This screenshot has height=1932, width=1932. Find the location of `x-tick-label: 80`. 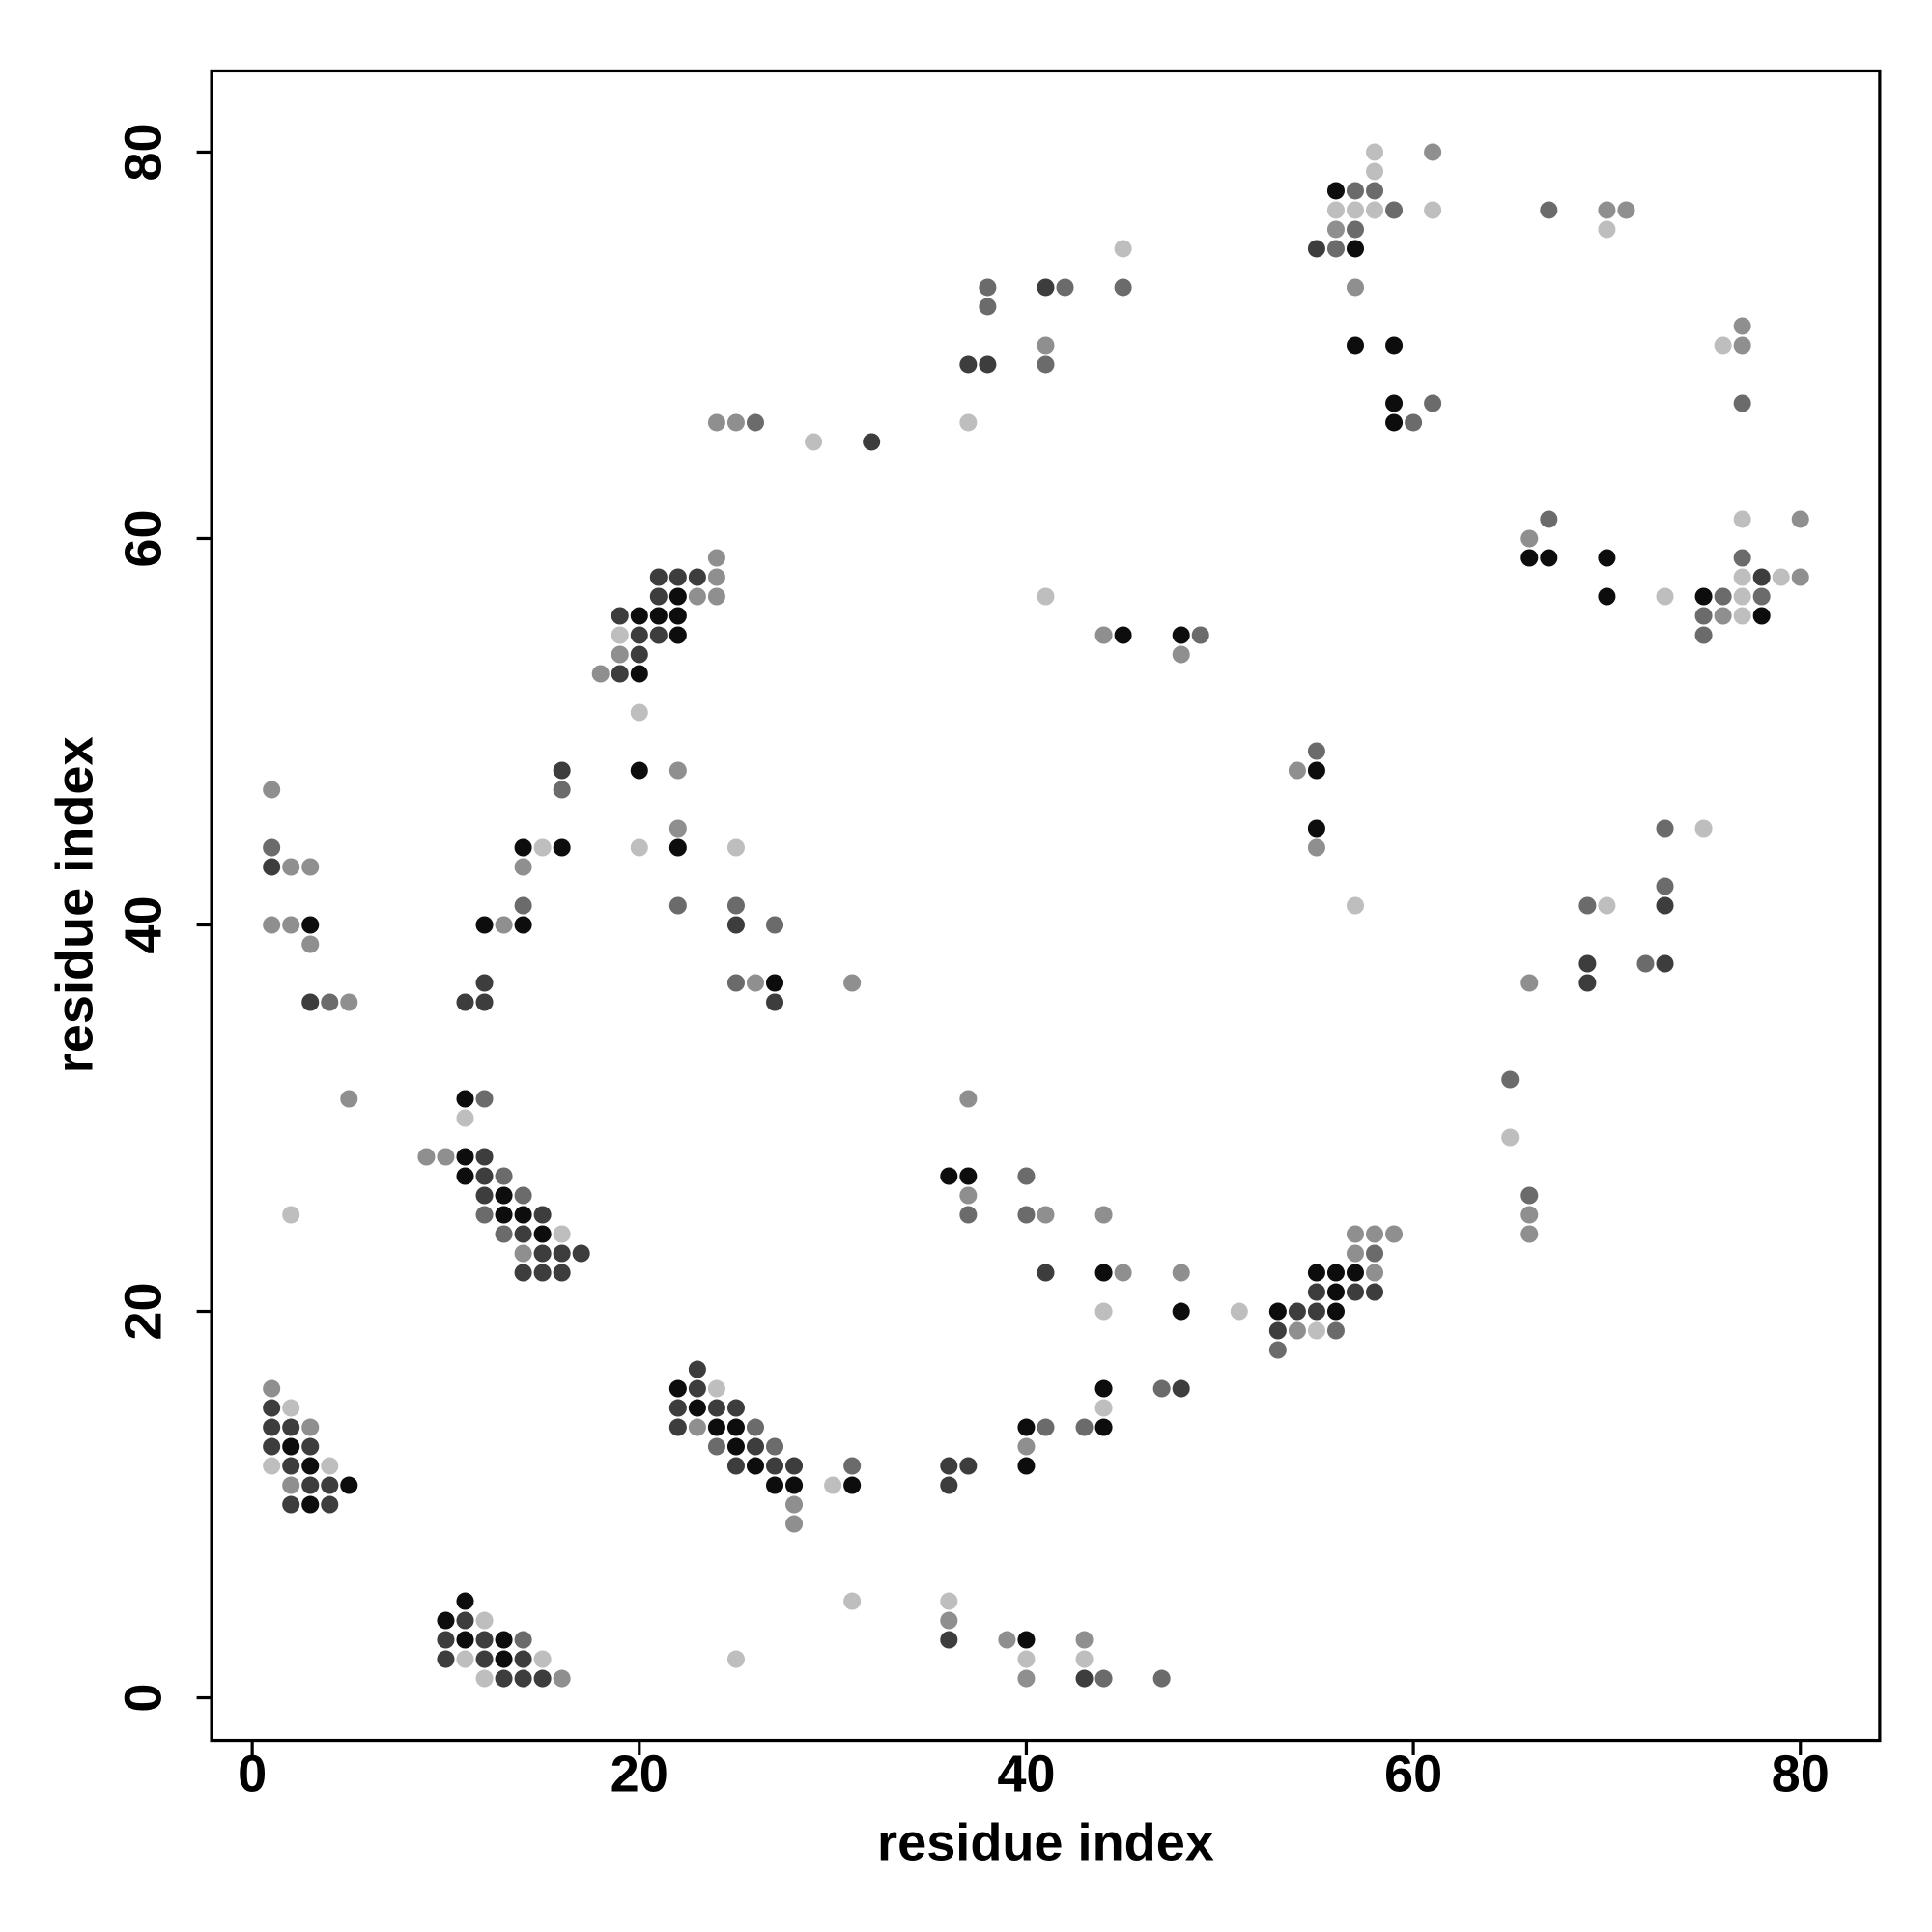

x-tick-label: 80 is located at coordinates (1801, 1775).